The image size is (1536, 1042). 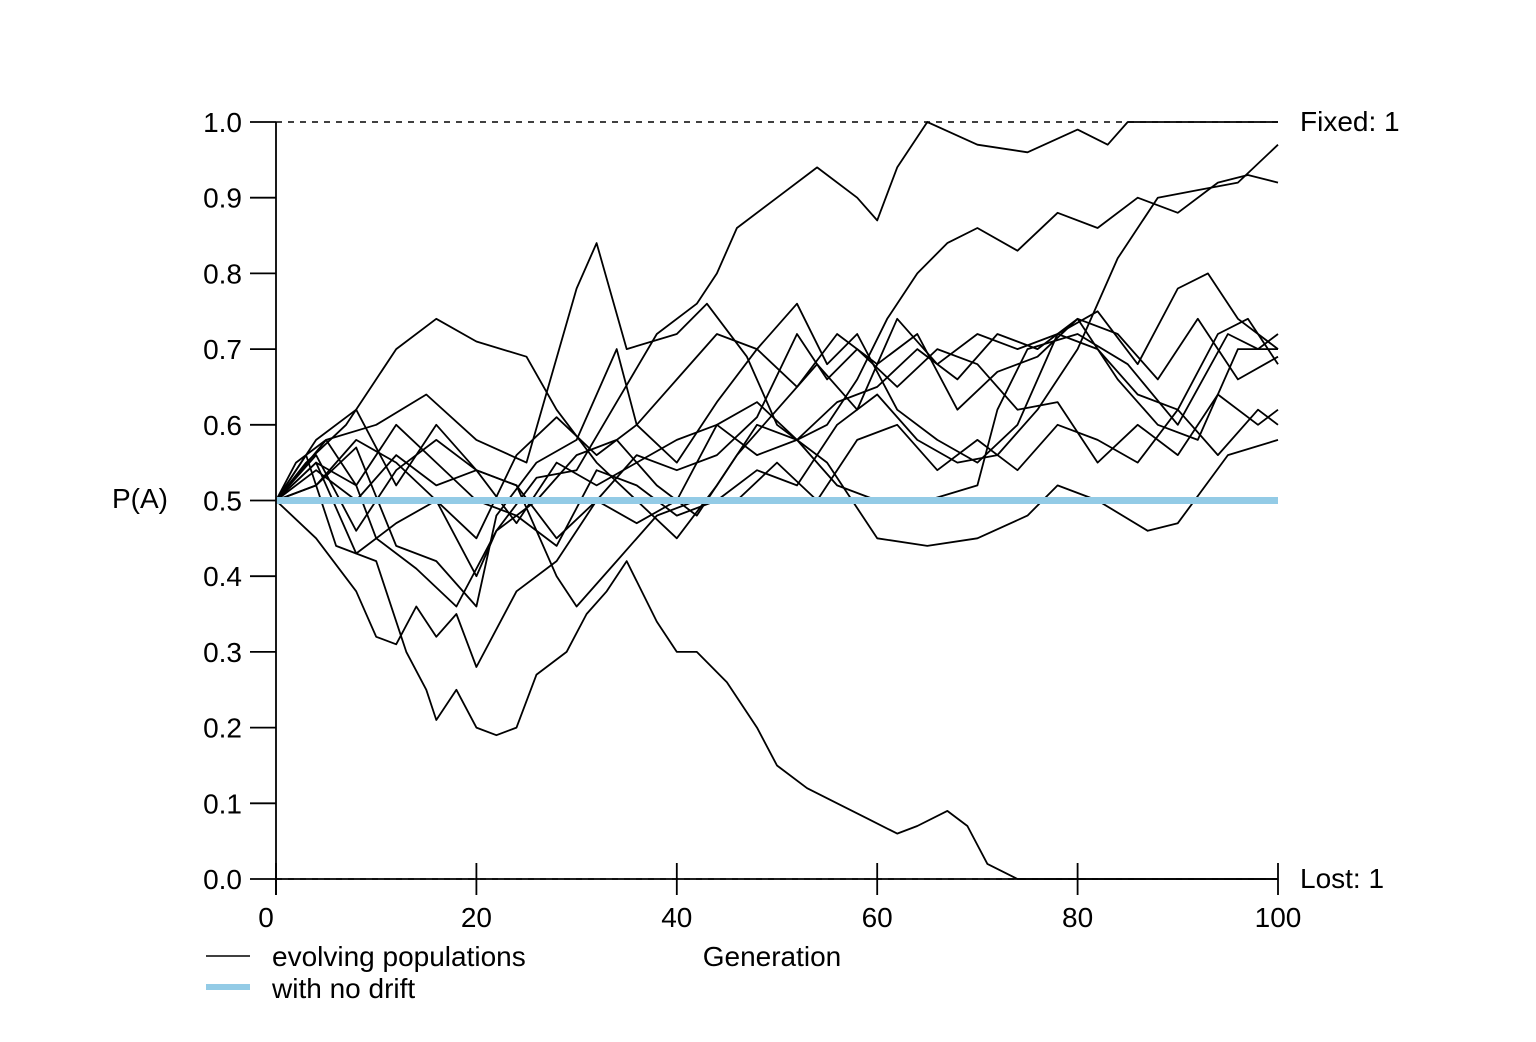 I want to click on x-tick-label-2: 40, so click(x=676, y=917).